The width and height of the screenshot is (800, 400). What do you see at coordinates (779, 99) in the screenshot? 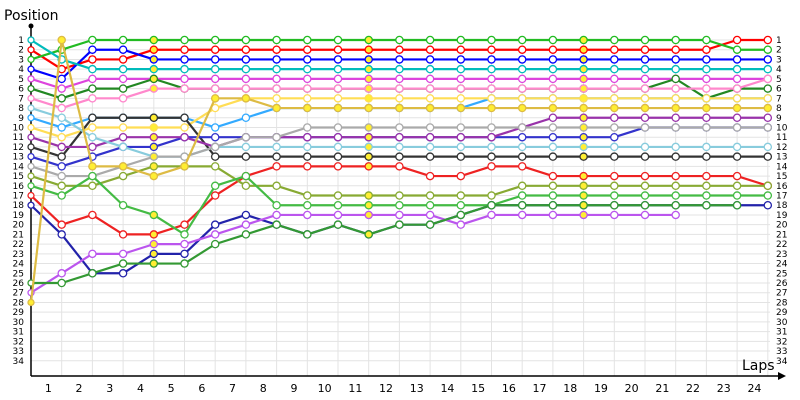
I see `end-position-label: 7` at bounding box center [779, 99].